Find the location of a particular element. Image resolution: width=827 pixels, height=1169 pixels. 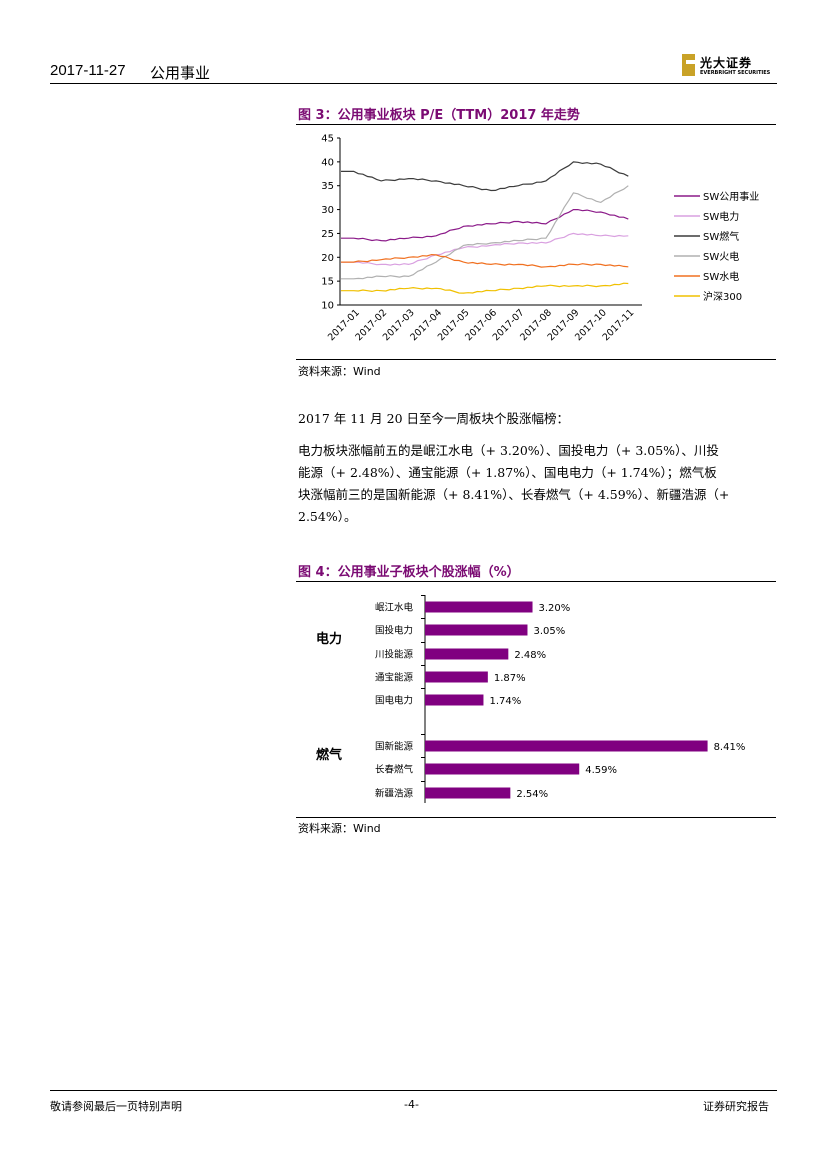

header-divider is located at coordinates (413, 83).